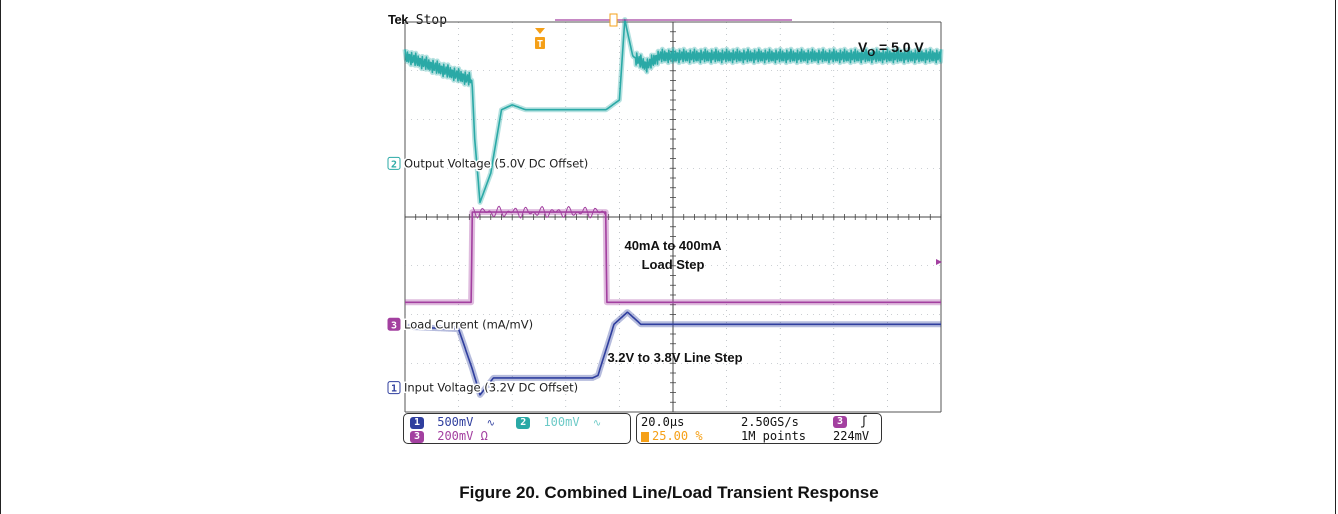 This screenshot has height=514, width=1338. What do you see at coordinates (496, 163) in the screenshot?
I see `ch2-trace-label: Output Voltage (5.0V DC Offset)` at bounding box center [496, 163].